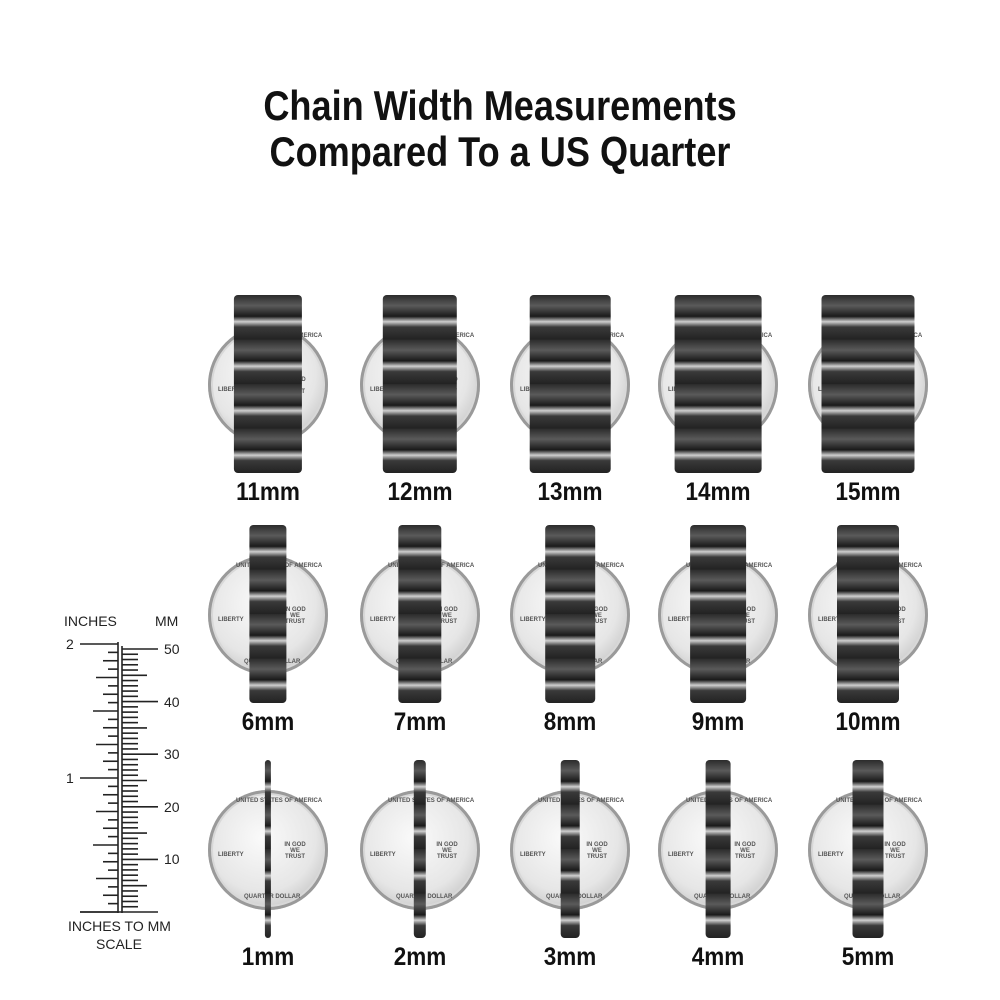  Describe the element at coordinates (570, 614) in the screenshot. I see `chain-8mm` at that location.